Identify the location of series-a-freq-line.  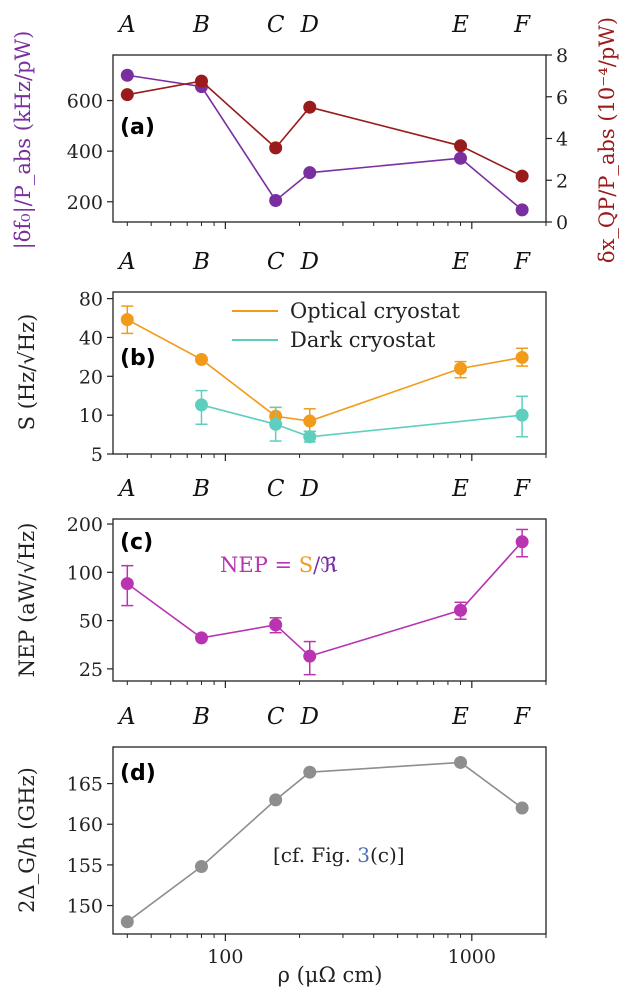
(325, 142).